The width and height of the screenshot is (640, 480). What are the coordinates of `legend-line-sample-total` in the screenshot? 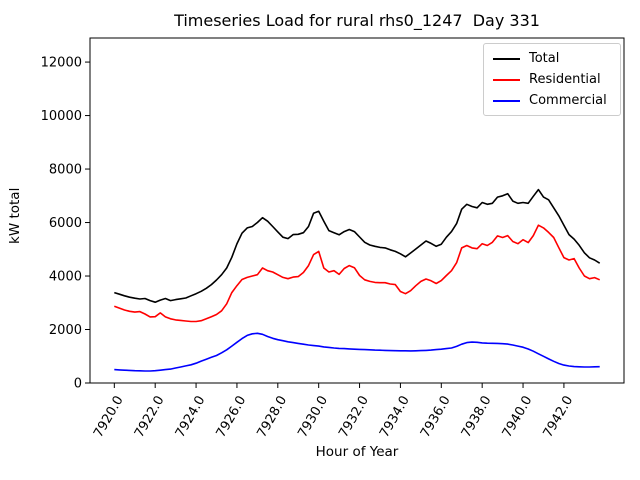 It's located at (506, 58).